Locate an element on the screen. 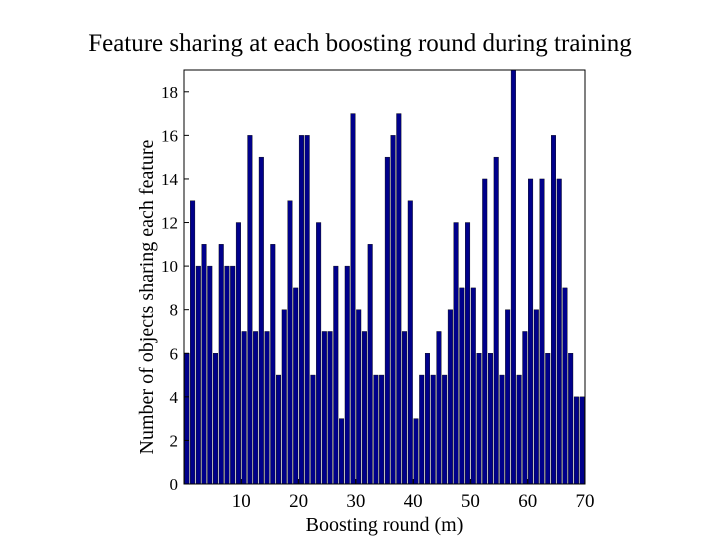 The image size is (720, 540). x-tick-label: 30 is located at coordinates (355, 501).